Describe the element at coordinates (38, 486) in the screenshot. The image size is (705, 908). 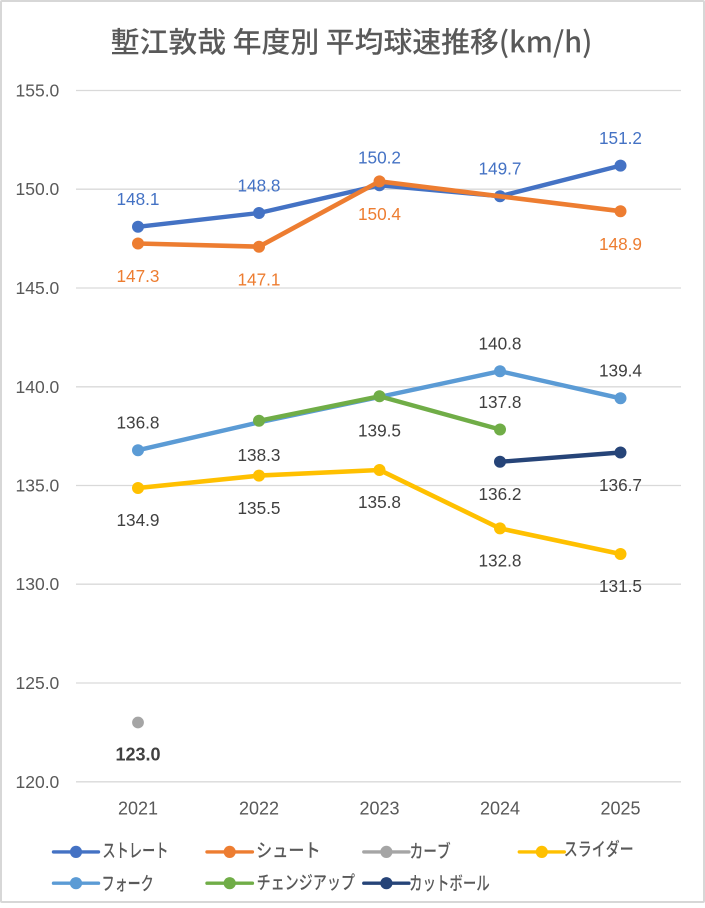
I see `svg-text: 135.0` at that location.